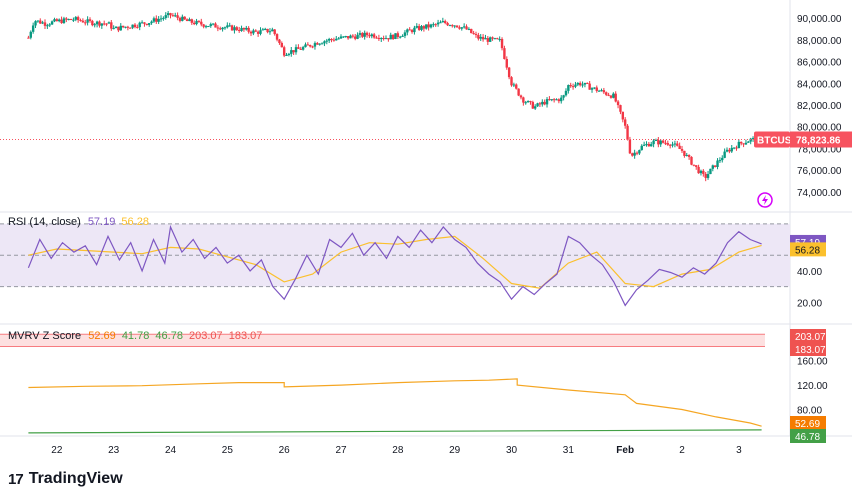 This screenshot has width=852, height=488. What do you see at coordinates (135, 222) in the screenshot?
I see `rsi-ma-legend-value: 56.28` at bounding box center [135, 222].